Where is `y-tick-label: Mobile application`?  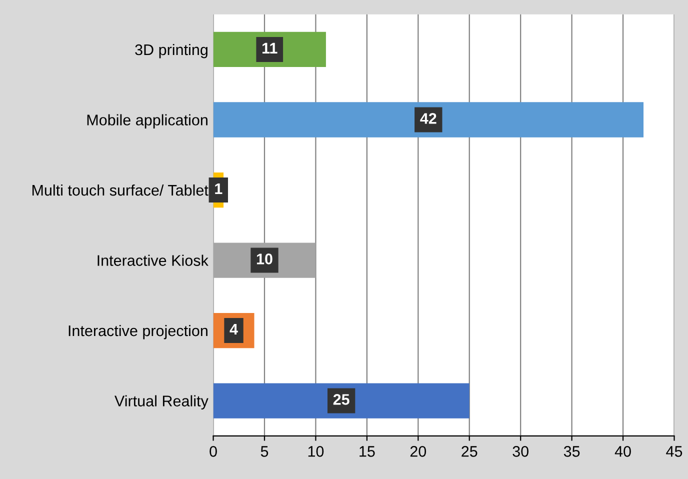 y-tick-label: Mobile application is located at coordinates (147, 121).